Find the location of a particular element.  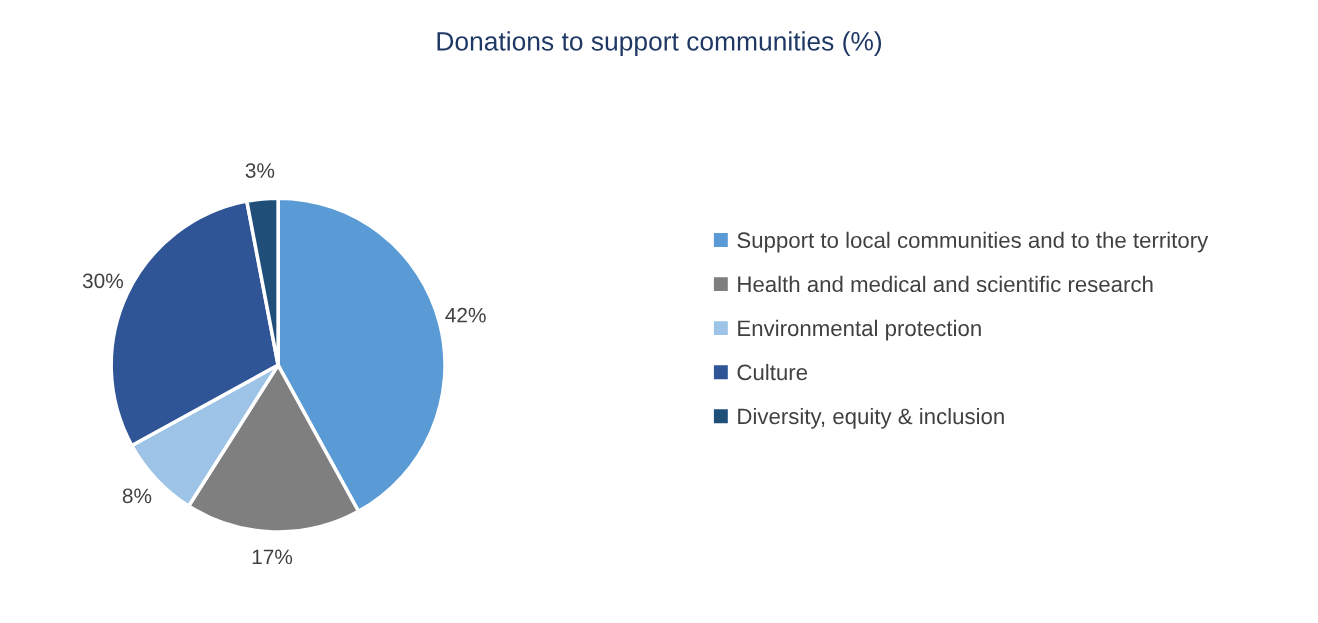

data-label: 42% is located at coordinates (465, 315).